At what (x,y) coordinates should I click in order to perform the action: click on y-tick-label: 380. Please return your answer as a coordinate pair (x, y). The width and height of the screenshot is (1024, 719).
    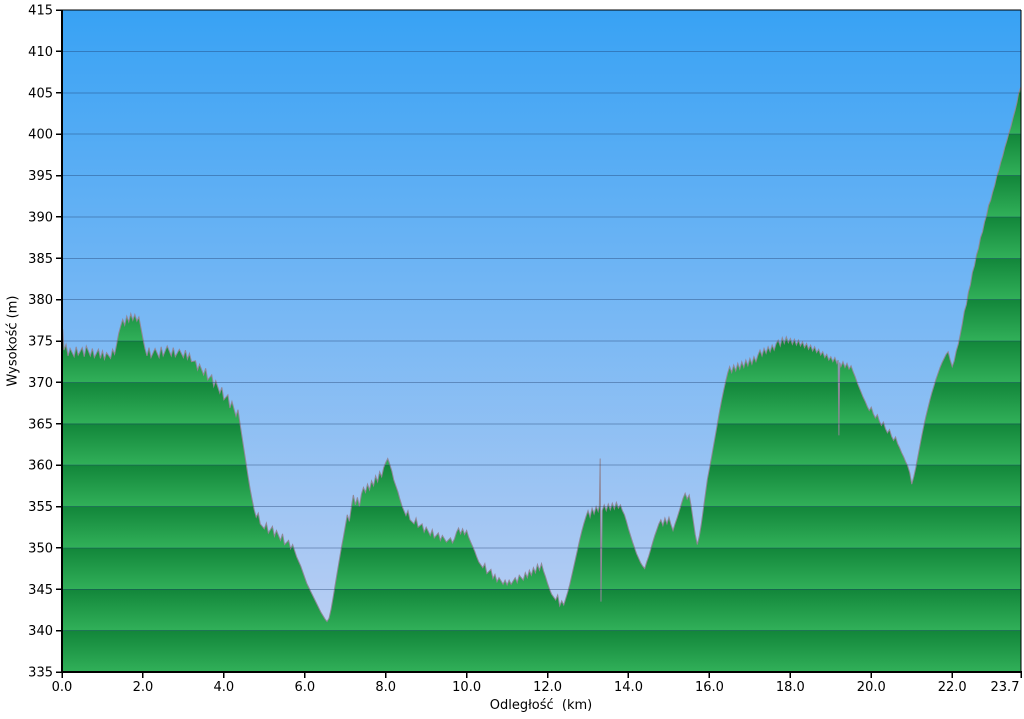
    Looking at the image, I should click on (40, 300).